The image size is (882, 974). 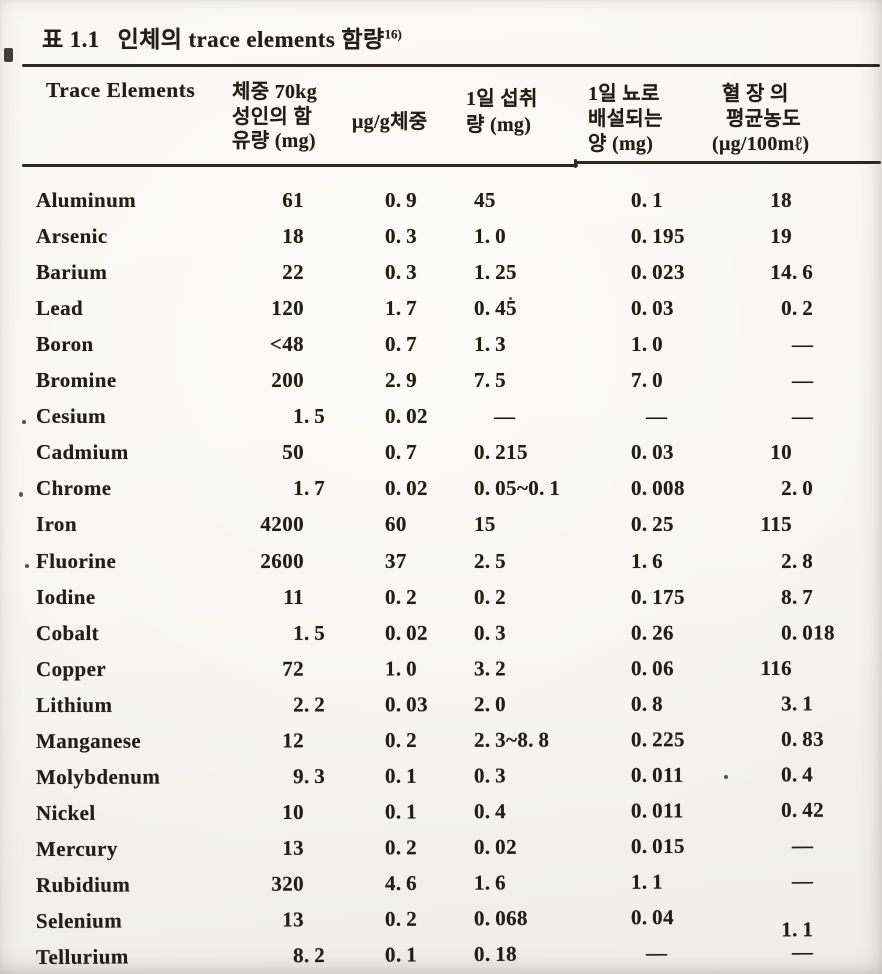 What do you see at coordinates (76, 560) in the screenshot?
I see `cell-element: Fluorine` at bounding box center [76, 560].